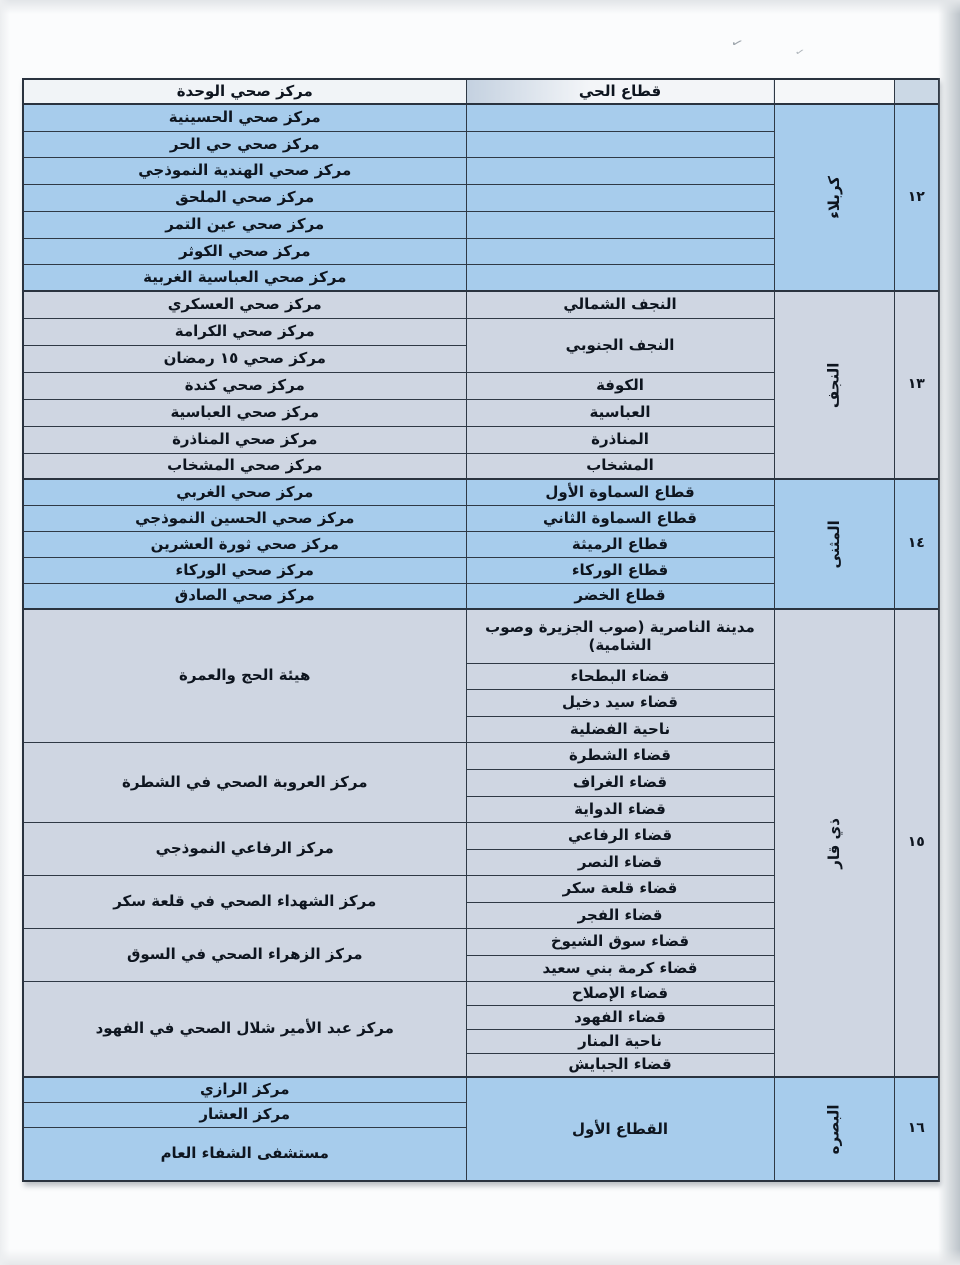 The image size is (960, 1265). Describe the element at coordinates (620, 782) in the screenshot. I see `district-cell: قضاء الغراف` at that location.